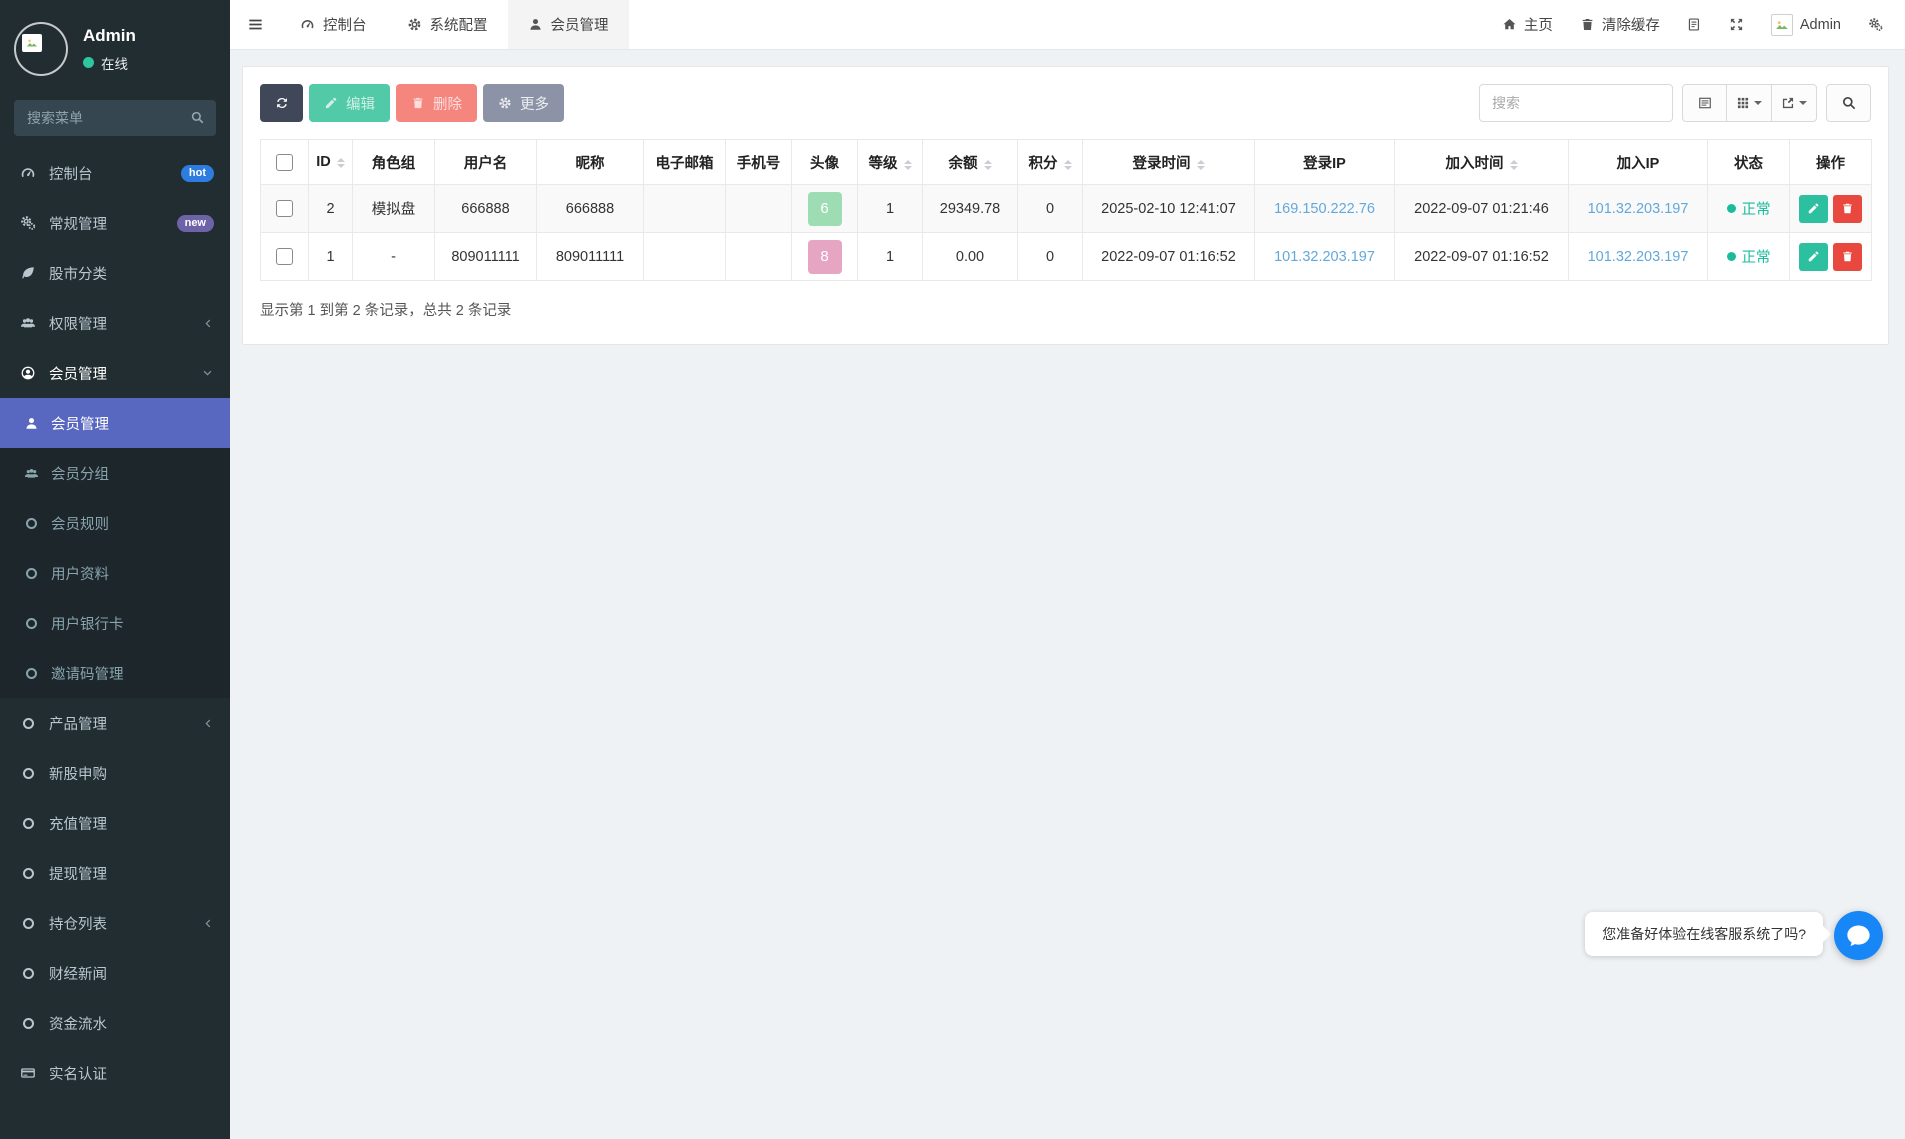 The image size is (1905, 1139). Describe the element at coordinates (255, 24) in the screenshot. I see `menu-toggle-button` at that location.